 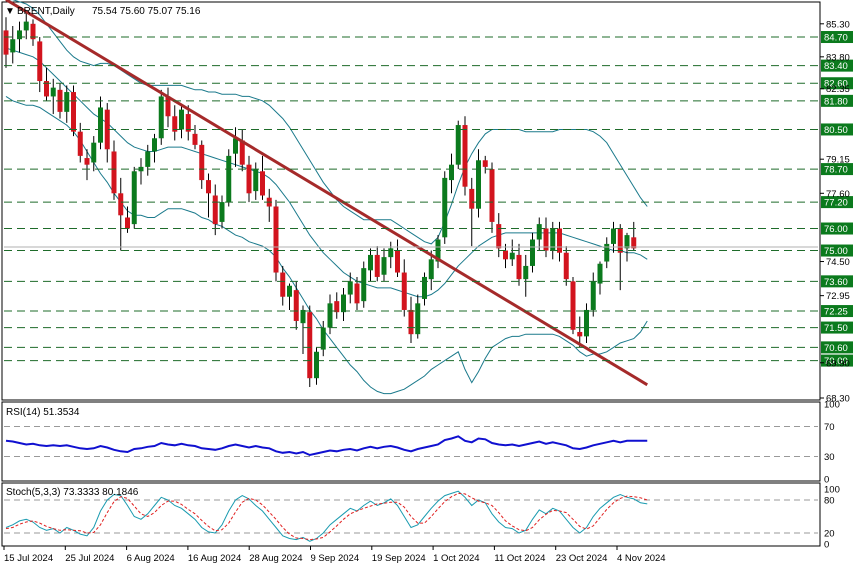 I want to click on date-tick-label: 16 Aug 2024, so click(x=214, y=558).